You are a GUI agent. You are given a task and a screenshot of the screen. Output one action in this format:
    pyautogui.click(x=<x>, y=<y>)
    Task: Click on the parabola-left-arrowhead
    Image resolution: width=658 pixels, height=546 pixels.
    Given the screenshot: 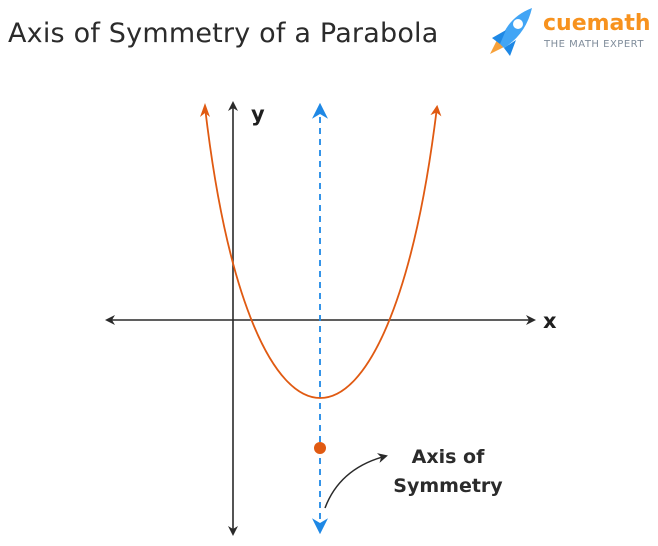 What is the action you would take?
    pyautogui.click(x=205, y=110)
    